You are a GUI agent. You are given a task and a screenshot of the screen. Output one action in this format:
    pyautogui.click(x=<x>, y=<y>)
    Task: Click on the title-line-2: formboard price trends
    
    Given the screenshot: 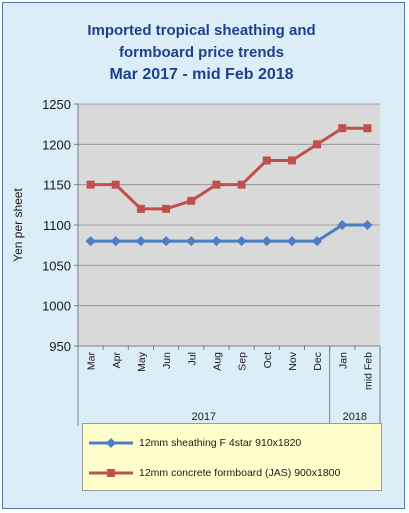 What is the action you would take?
    pyautogui.click(x=201, y=52)
    